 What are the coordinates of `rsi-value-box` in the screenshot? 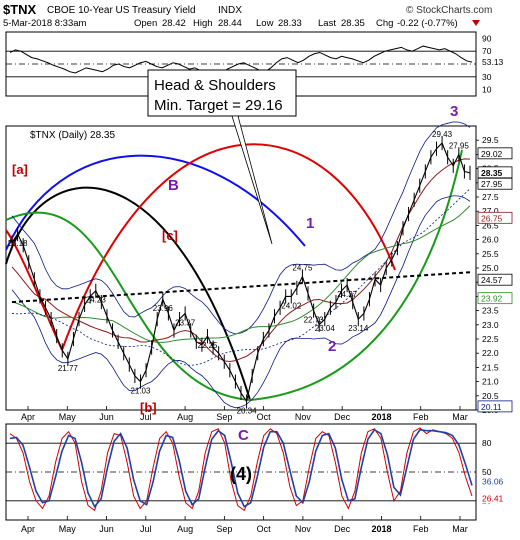 It's located at (496, 61).